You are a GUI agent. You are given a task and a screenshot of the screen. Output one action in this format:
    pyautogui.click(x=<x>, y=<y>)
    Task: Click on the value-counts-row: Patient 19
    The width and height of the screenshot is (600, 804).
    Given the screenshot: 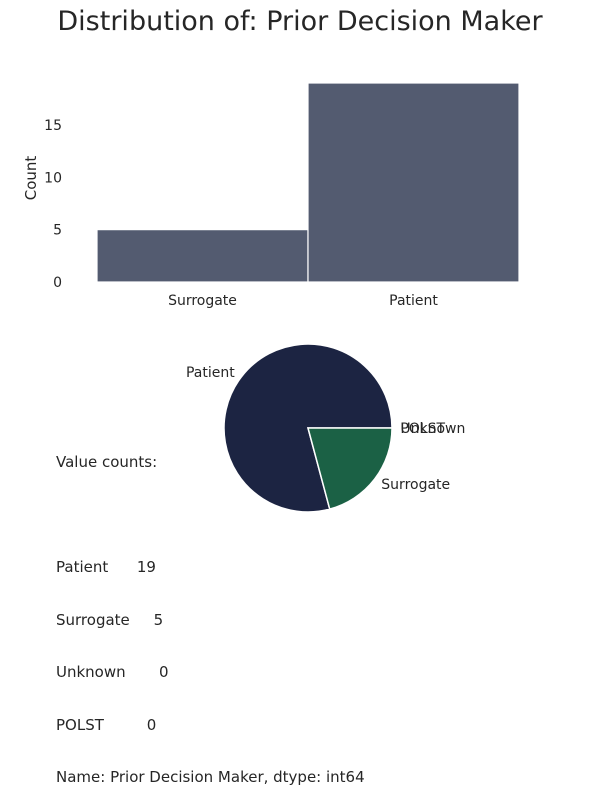 What is the action you would take?
    pyautogui.click(x=106, y=567)
    